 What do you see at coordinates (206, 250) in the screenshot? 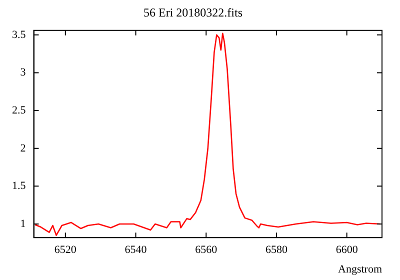
I see `x-tick-label: 6560` at bounding box center [206, 250].